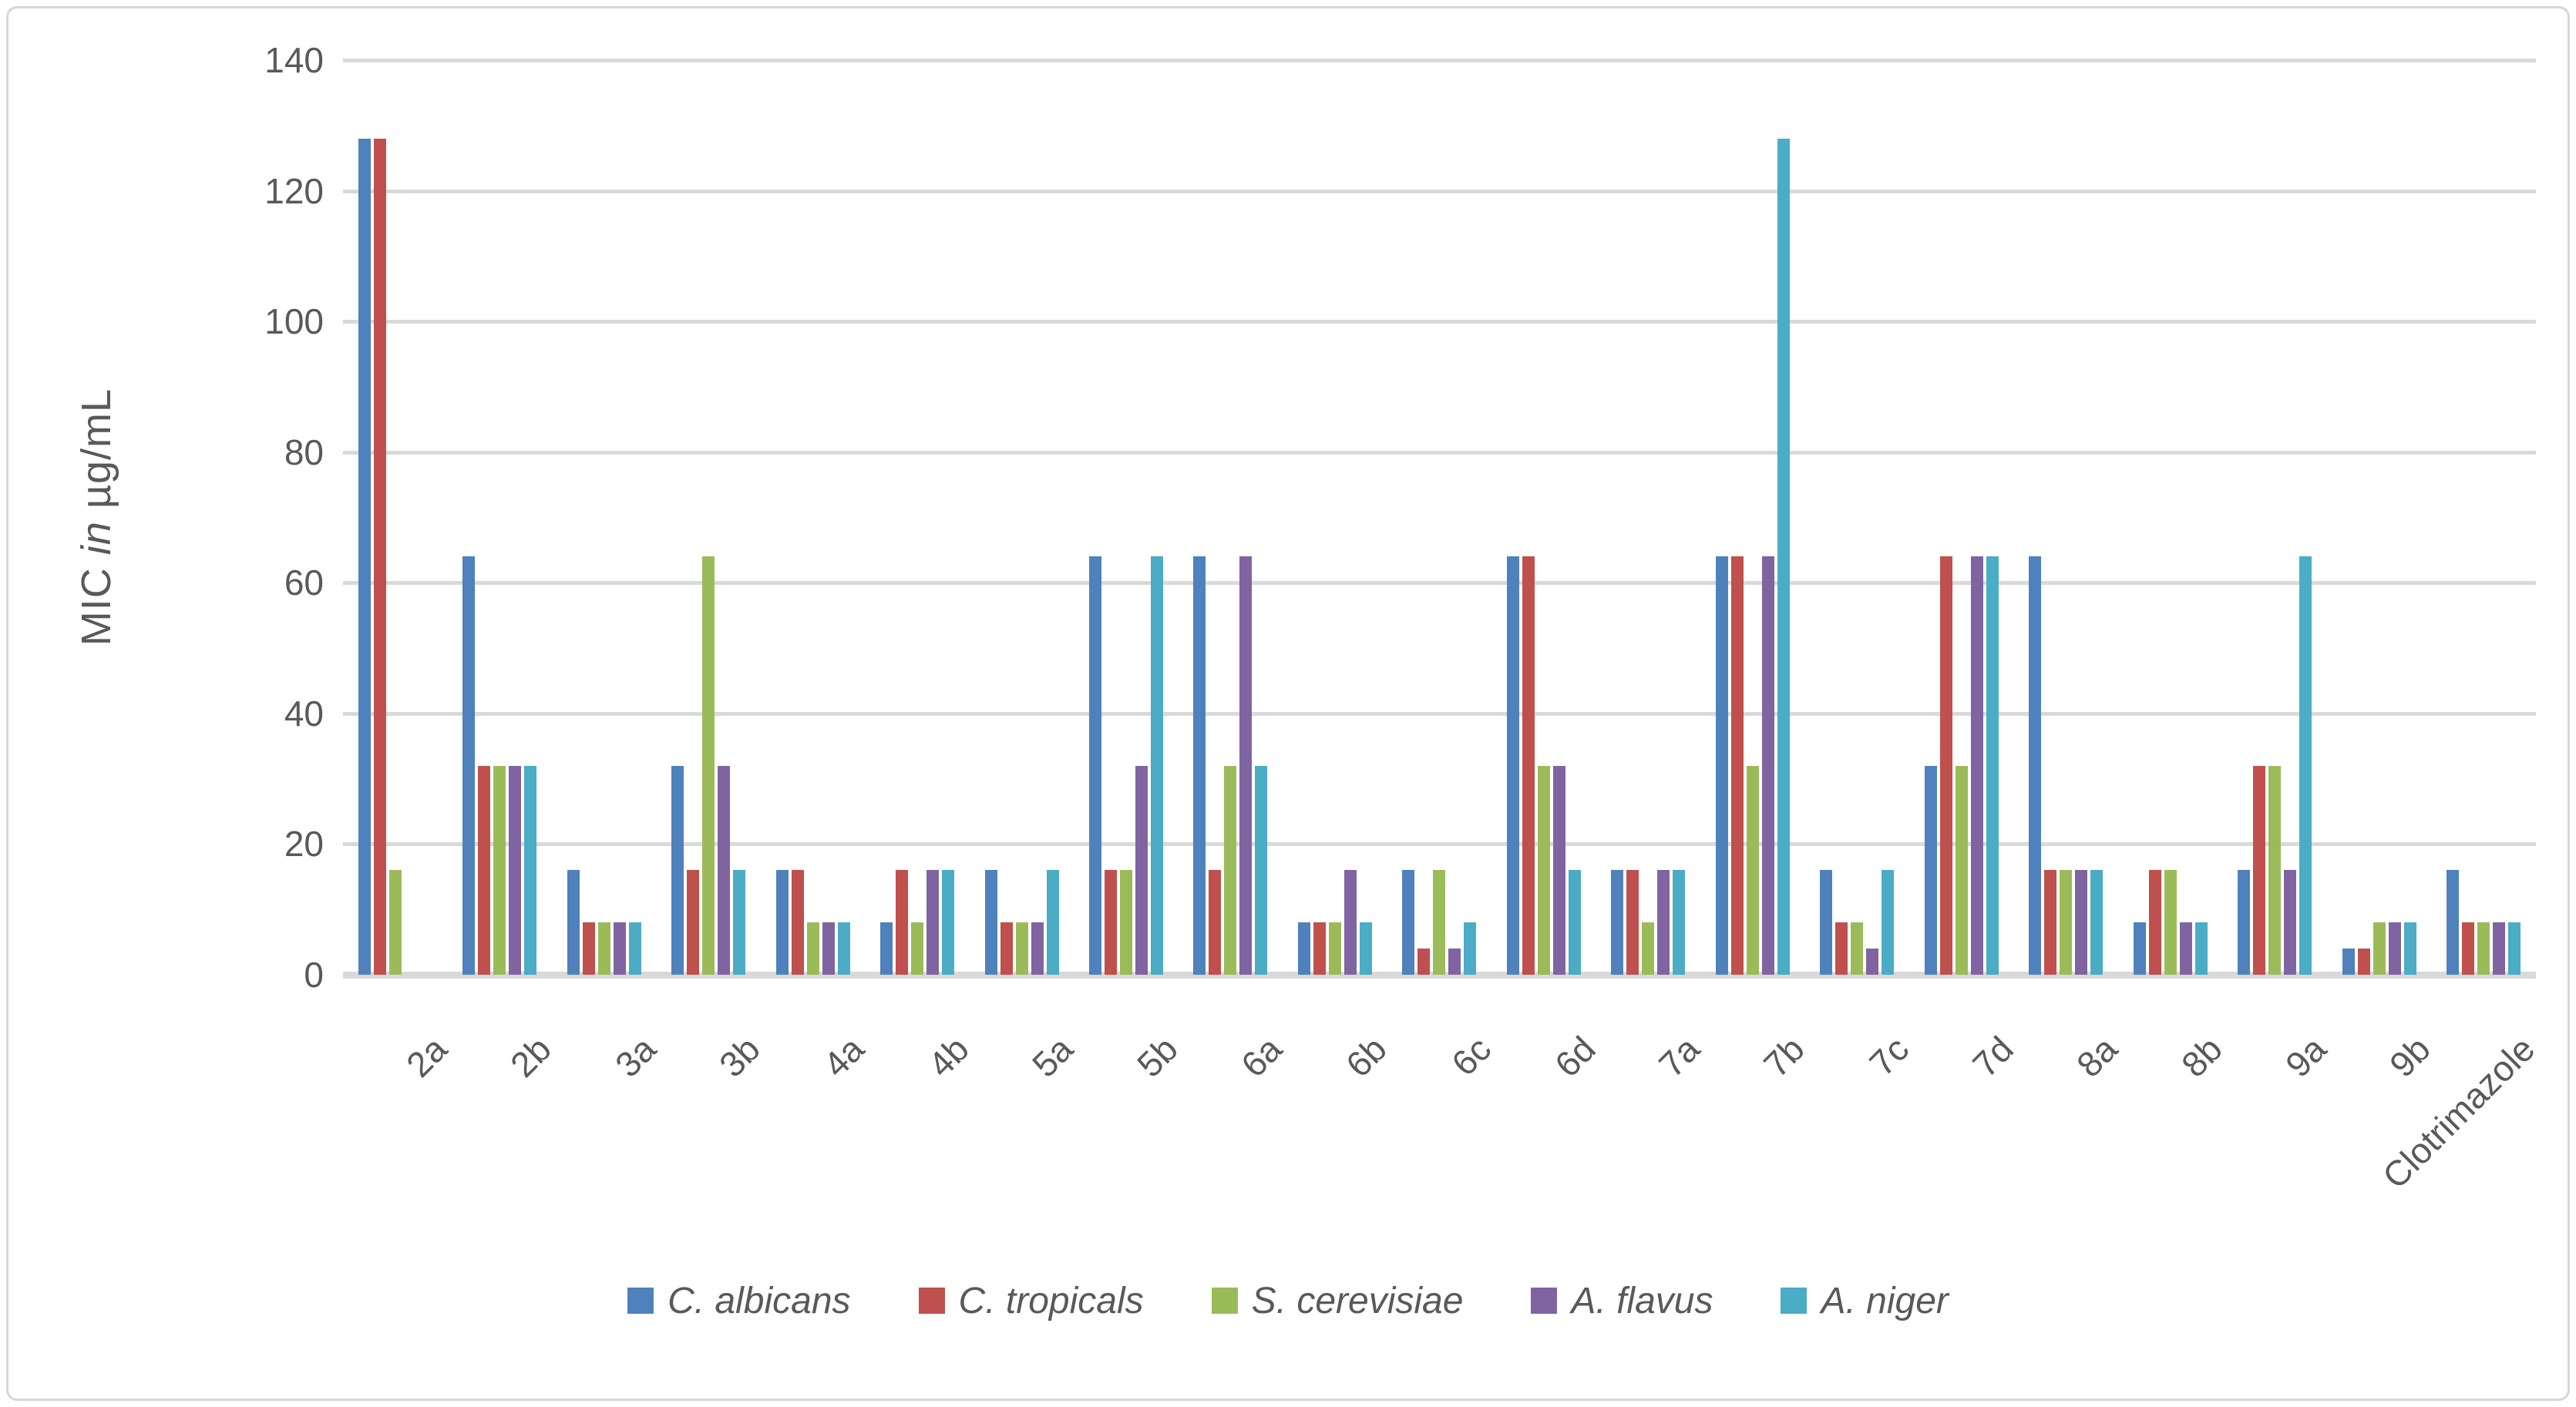 Image resolution: width=2576 pixels, height=1407 pixels. Describe the element at coordinates (1860, 1090) in the screenshot. I see `x-label-slot: 7c` at that location.